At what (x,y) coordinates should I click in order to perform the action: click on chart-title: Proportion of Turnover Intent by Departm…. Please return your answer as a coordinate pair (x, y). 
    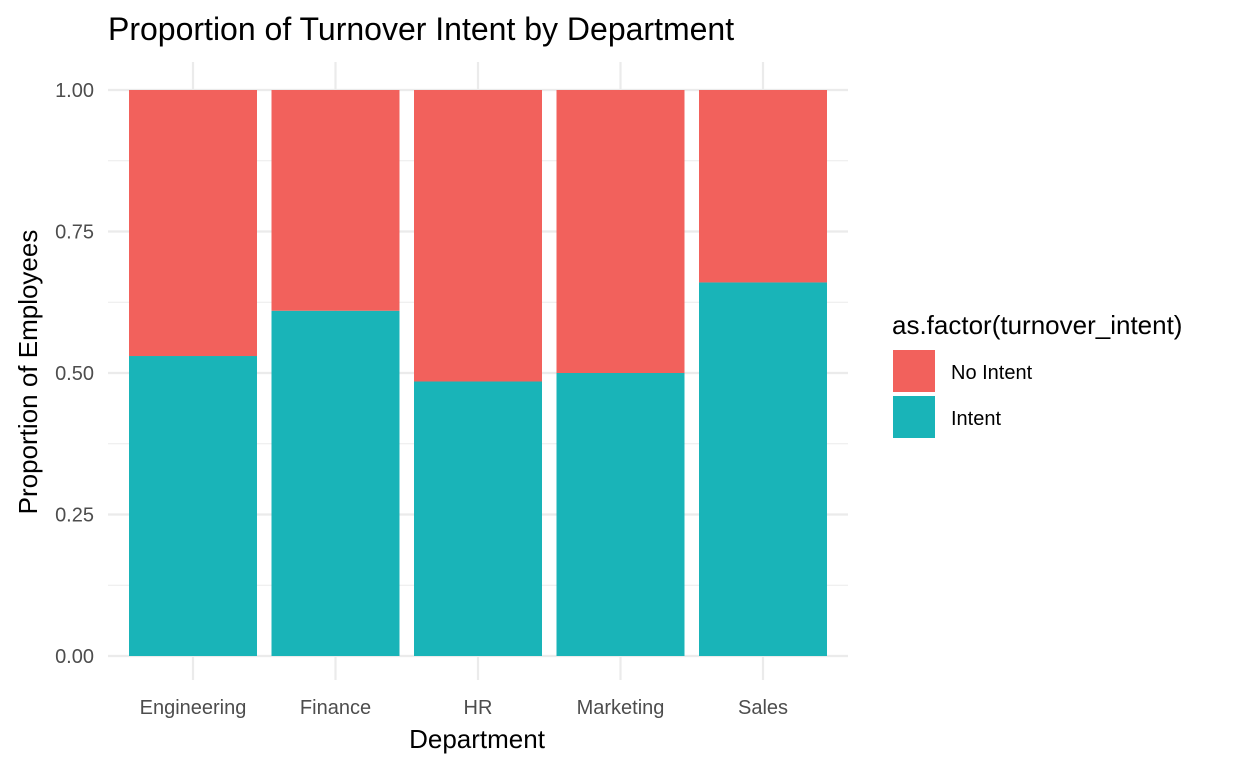
    Looking at the image, I should click on (421, 29).